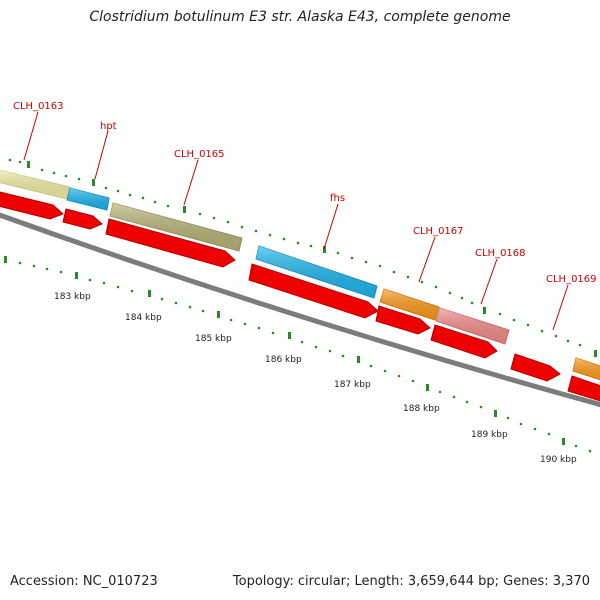  I want to click on kbp-label: 190 kbp, so click(558, 460).